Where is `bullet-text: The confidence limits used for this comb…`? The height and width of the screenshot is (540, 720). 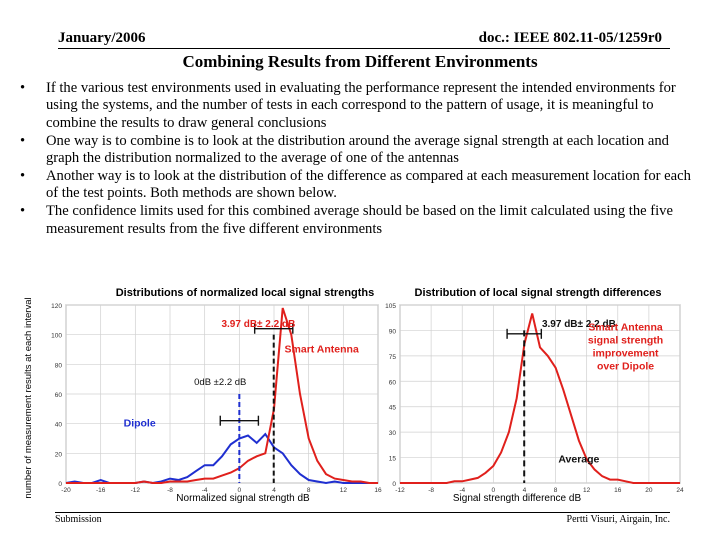 bullet-text: The confidence limits used for this comb… is located at coordinates (359, 220).